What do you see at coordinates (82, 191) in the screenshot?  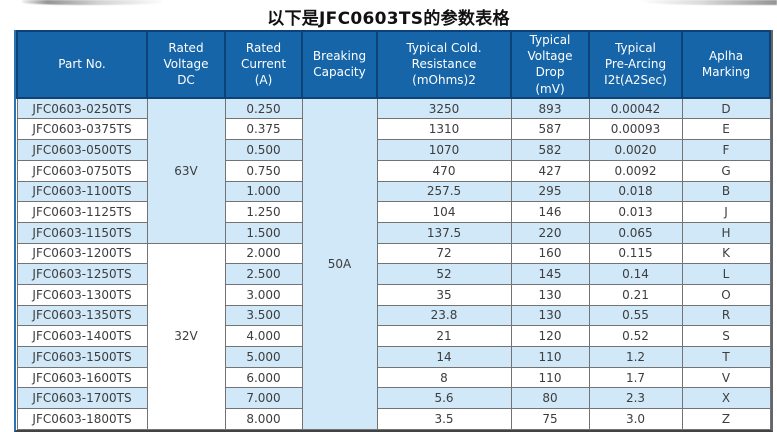 I see `part-no-cell: JFC0603-1100TS` at bounding box center [82, 191].